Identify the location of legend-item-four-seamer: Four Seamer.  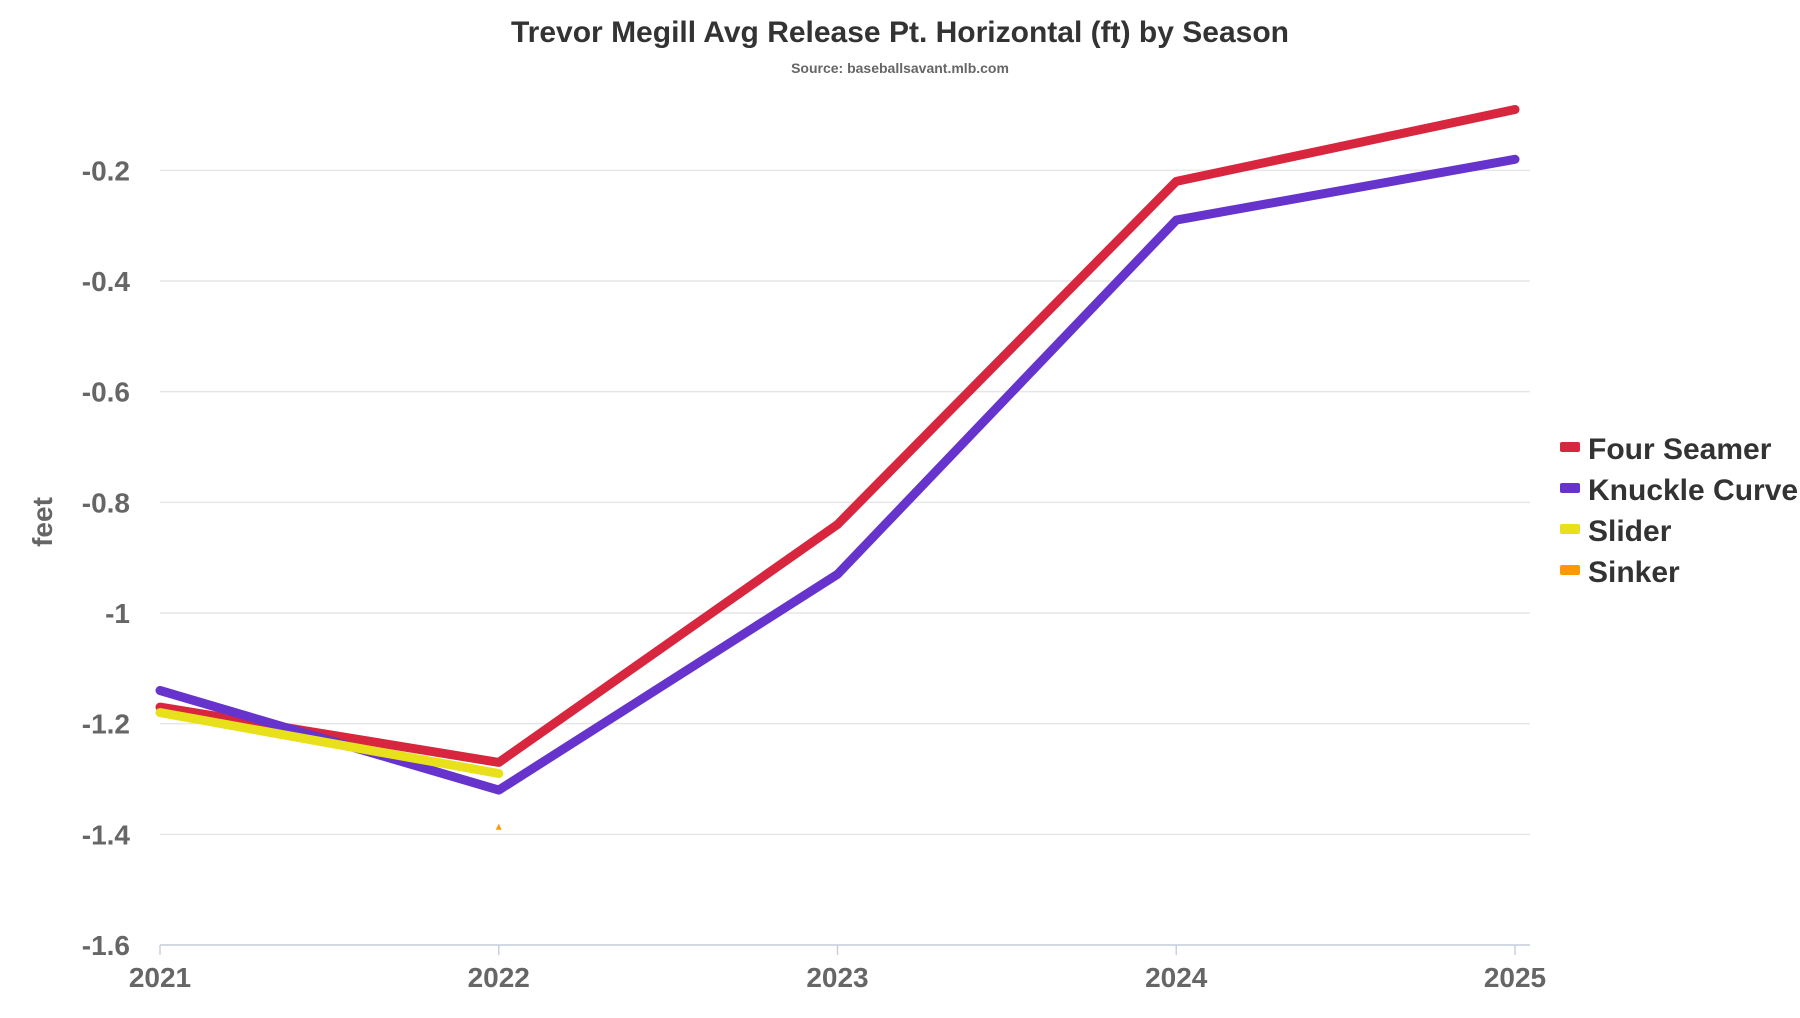
(1666, 449).